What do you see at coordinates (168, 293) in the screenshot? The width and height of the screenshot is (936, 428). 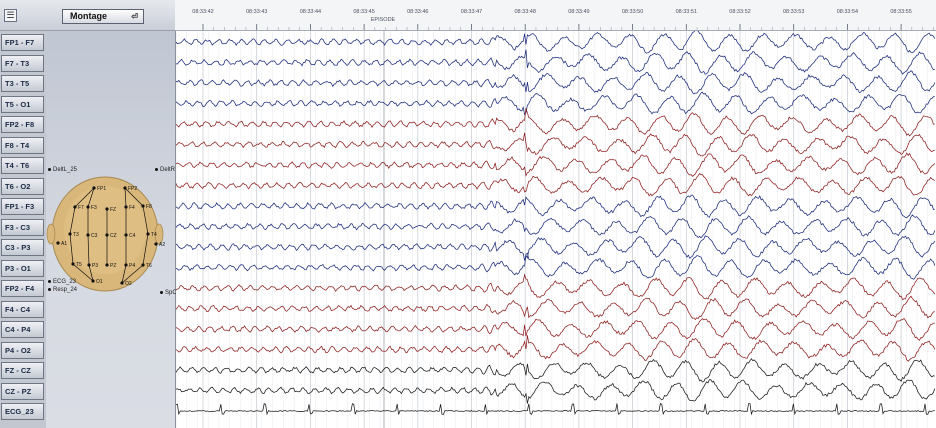 I see `side-electrode-spo: SpO` at bounding box center [168, 293].